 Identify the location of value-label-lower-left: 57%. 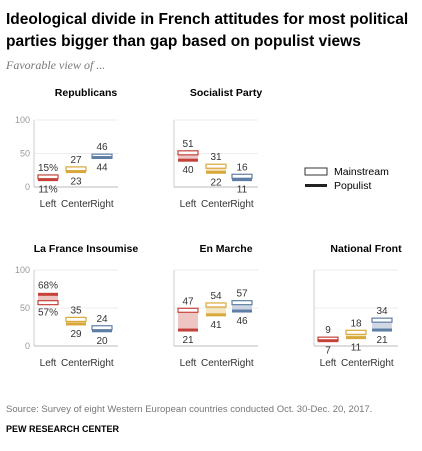
(48, 313).